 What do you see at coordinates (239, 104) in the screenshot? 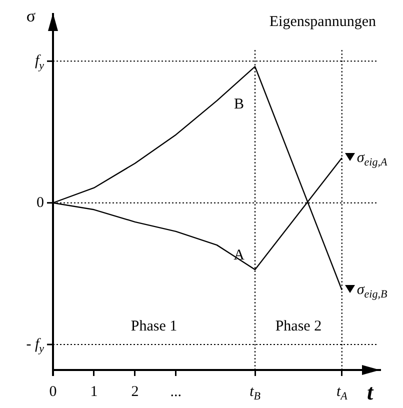
I see `series-label: B` at bounding box center [239, 104].